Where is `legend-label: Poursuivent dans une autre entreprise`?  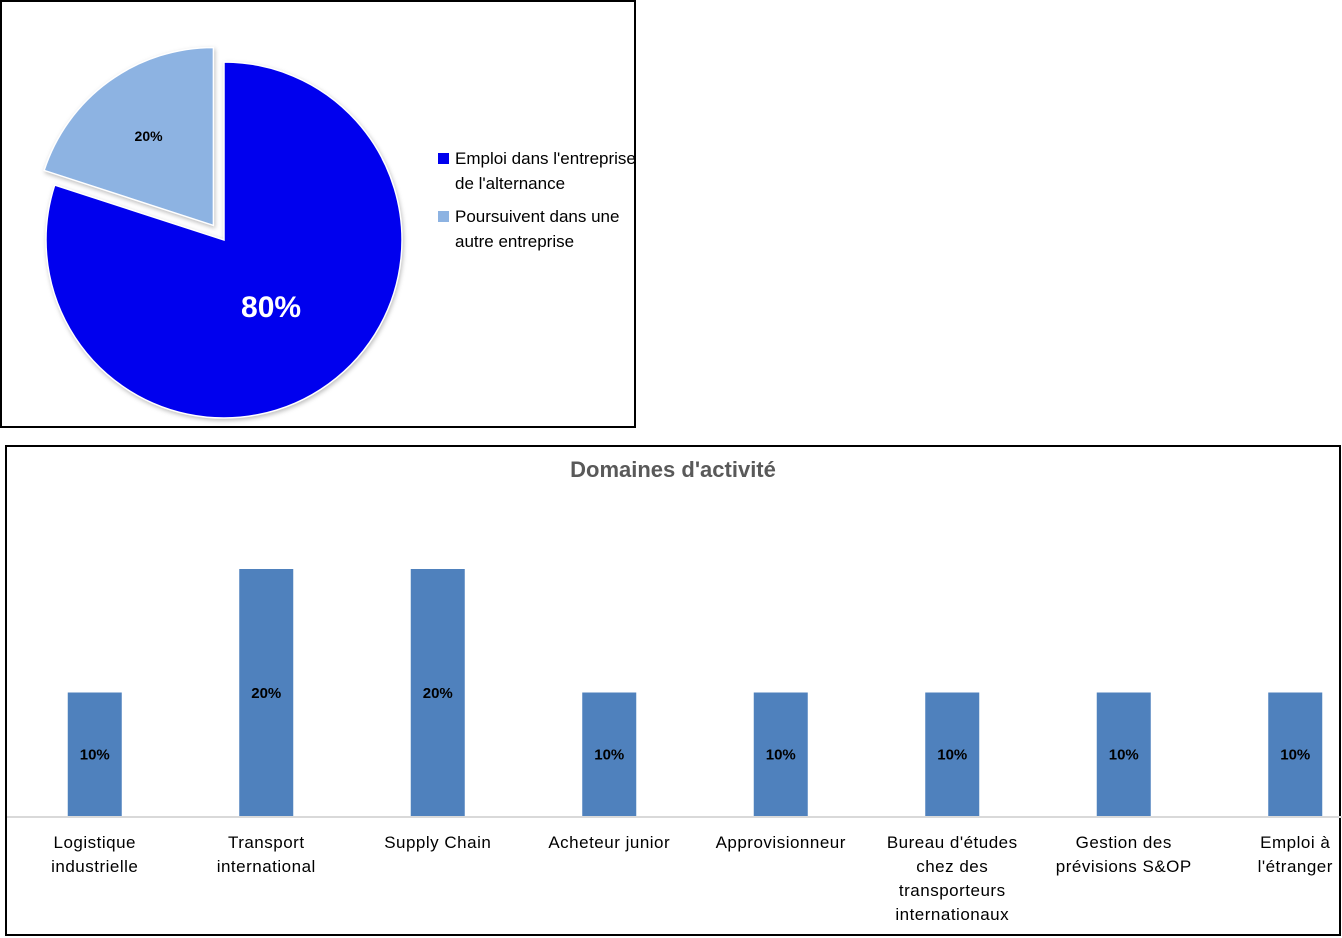
legend-label: Poursuivent dans une autre entreprise is located at coordinates (537, 229).